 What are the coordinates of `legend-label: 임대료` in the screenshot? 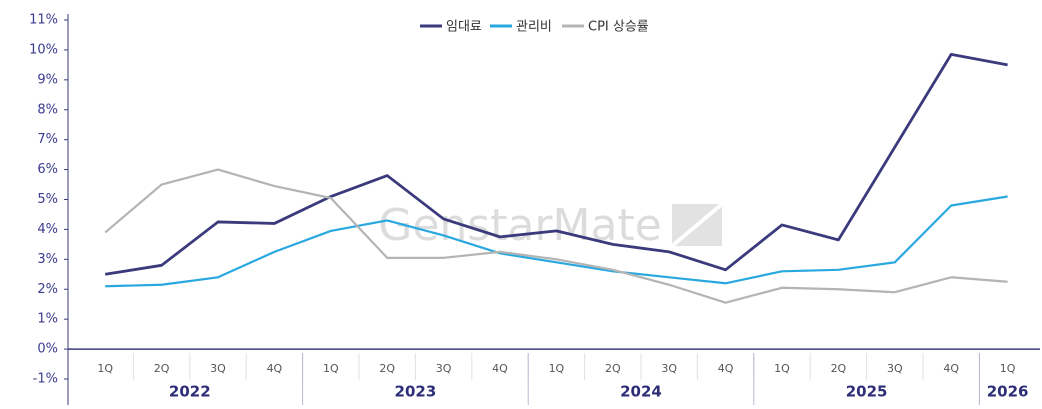 It's located at (464, 27).